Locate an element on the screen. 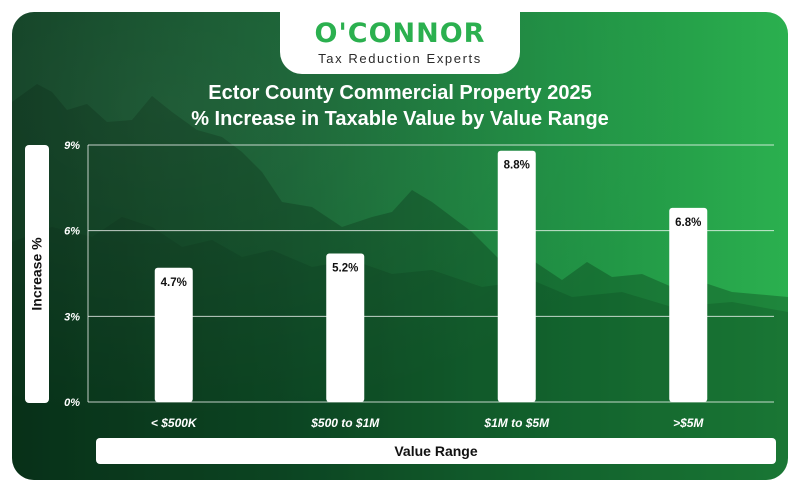  x-axis-label-box: Value Range is located at coordinates (436, 451).